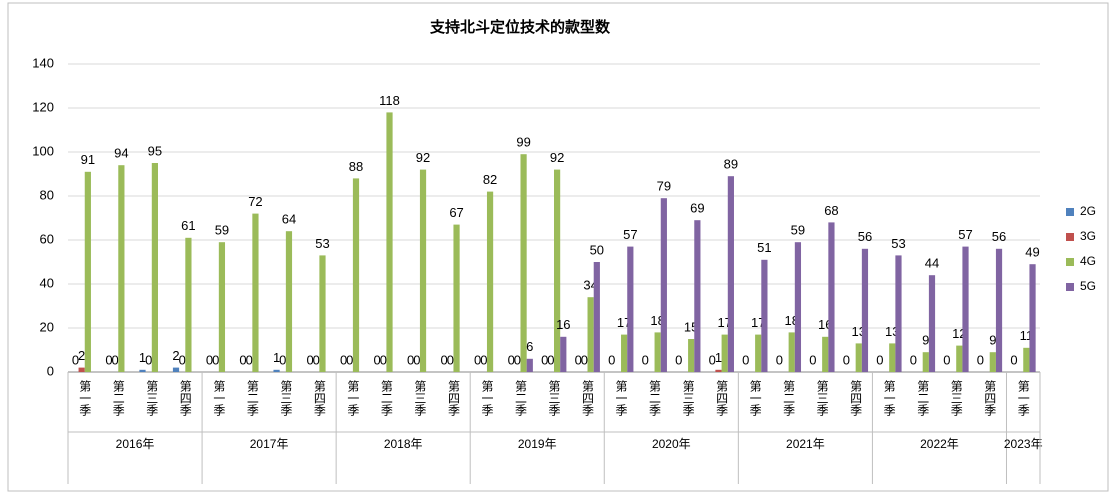 The image size is (1114, 498). What do you see at coordinates (121, 153) in the screenshot?
I see `data-label: 94` at bounding box center [121, 153].